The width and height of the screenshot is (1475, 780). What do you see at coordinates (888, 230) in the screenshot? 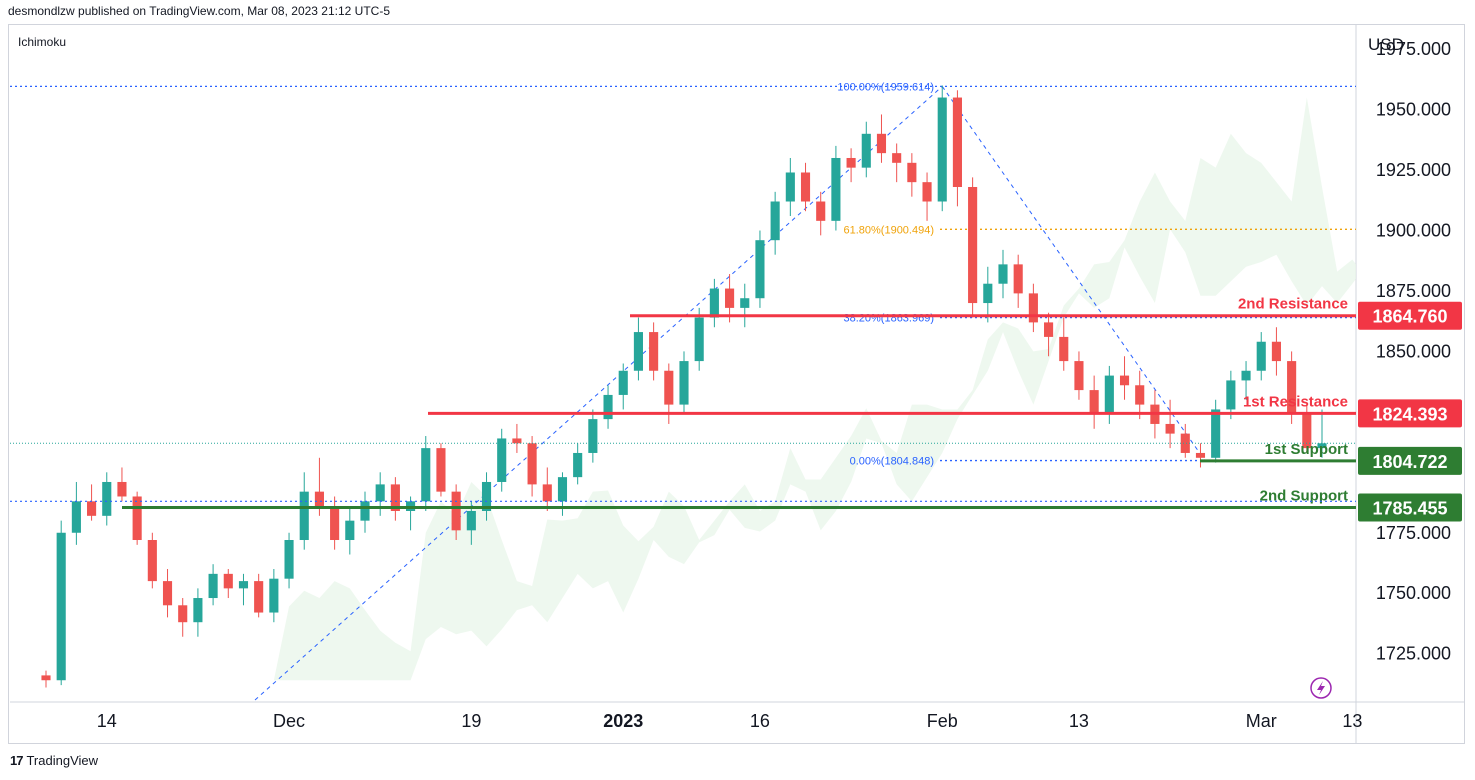
I see `fib-level-label: 61.80%(1900.494)` at bounding box center [888, 230].